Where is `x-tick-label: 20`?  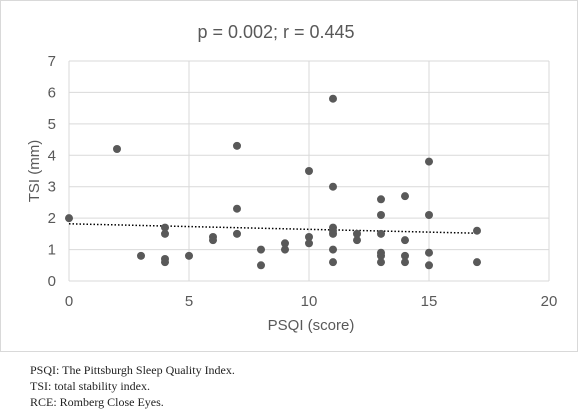 x-tick-label: 20 is located at coordinates (549, 301).